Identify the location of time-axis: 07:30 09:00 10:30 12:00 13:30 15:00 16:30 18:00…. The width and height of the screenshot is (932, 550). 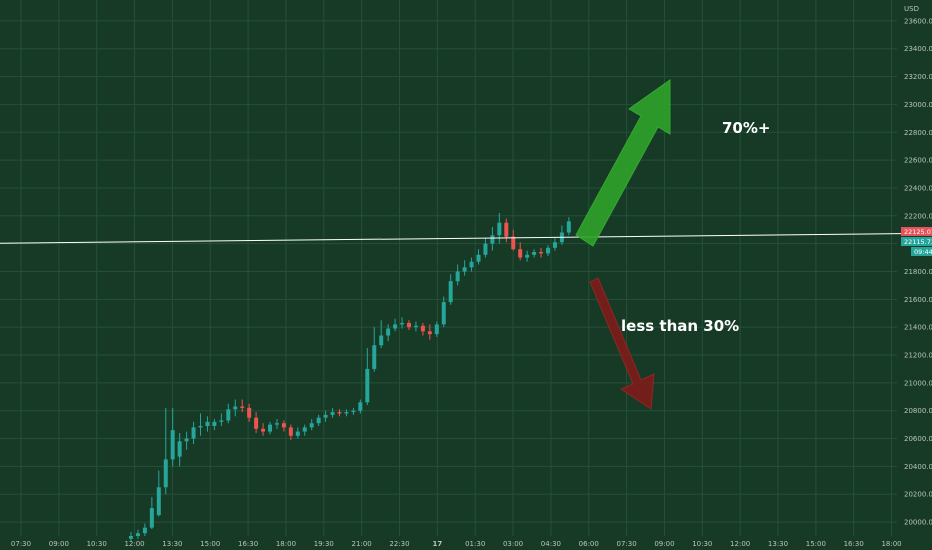
(456, 544).